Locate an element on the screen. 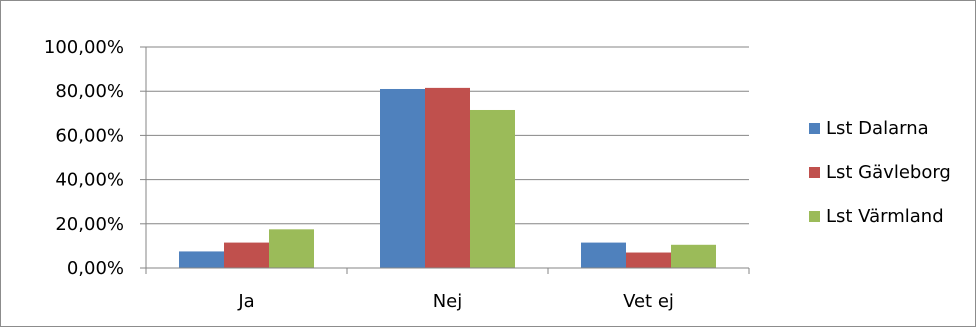 The height and width of the screenshot is (331, 976). legend: Lst Dalarna Lst Gävleborg Lst Värmland is located at coordinates (880, 172).